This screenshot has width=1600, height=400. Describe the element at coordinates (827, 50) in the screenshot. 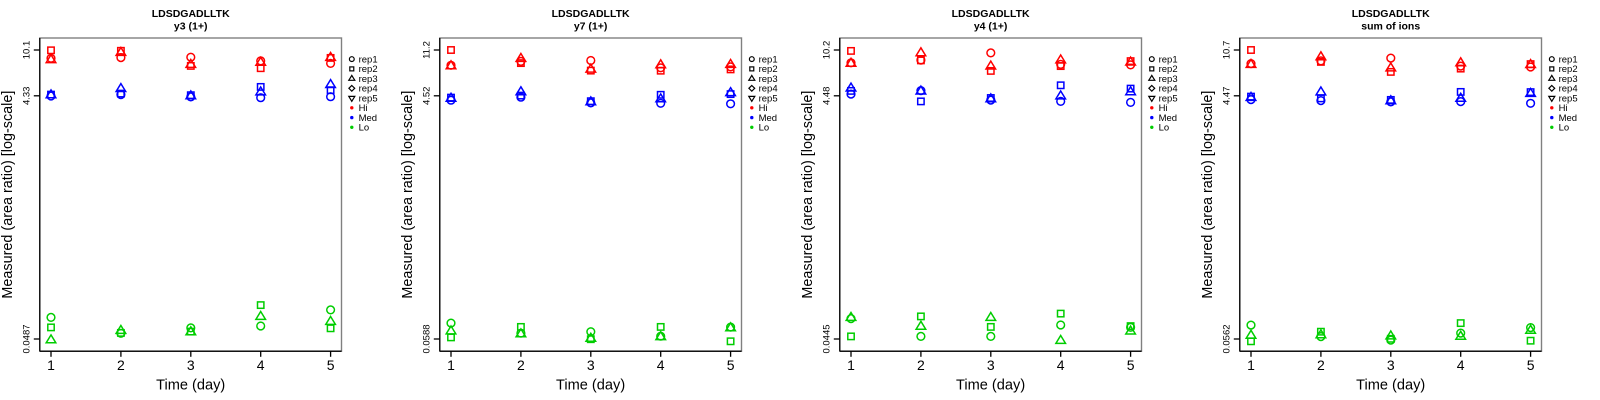

I see `svg-text: 10.2` at that location.